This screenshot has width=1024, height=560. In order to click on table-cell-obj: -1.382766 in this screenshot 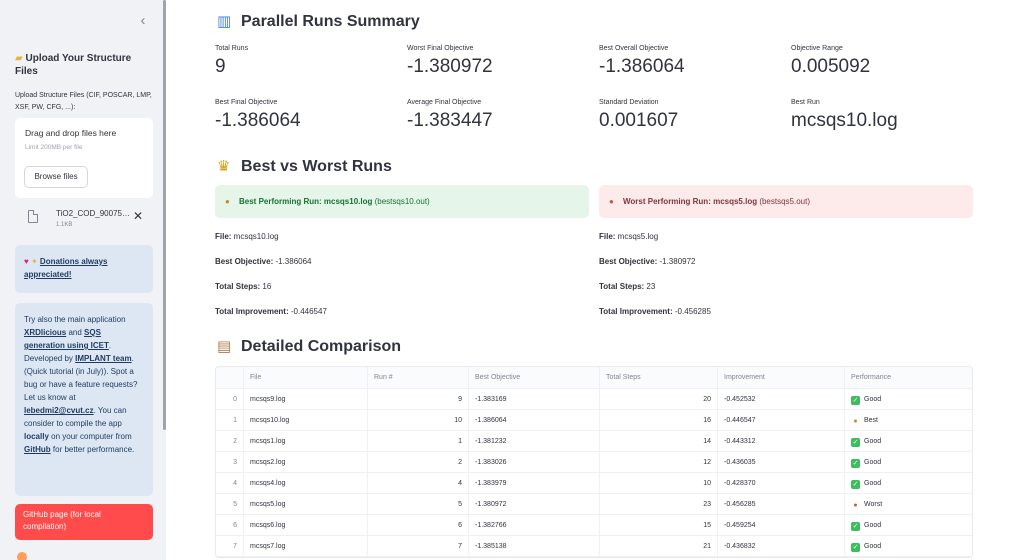, I will do `click(534, 525)`.